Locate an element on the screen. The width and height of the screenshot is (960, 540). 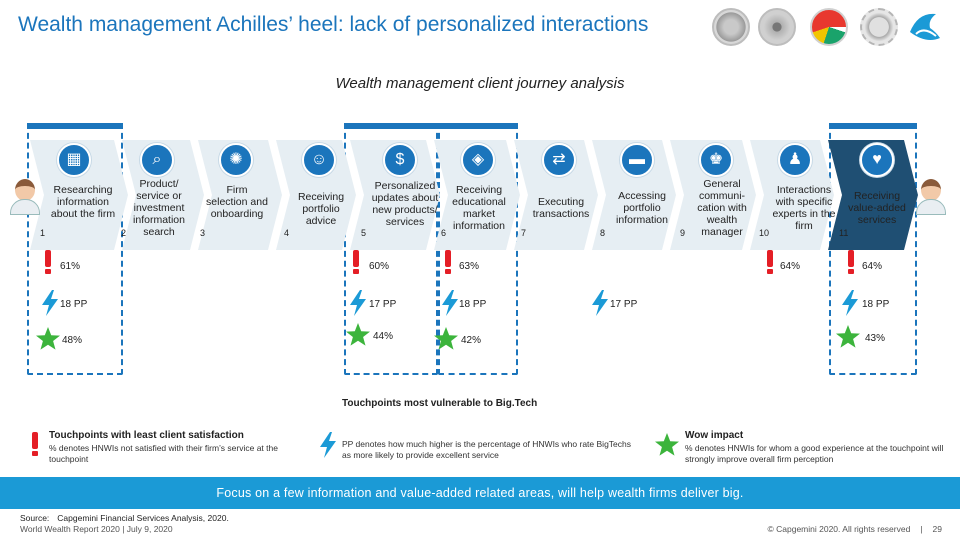
least-satisfaction-value-11: 64% is located at coordinates (872, 266).